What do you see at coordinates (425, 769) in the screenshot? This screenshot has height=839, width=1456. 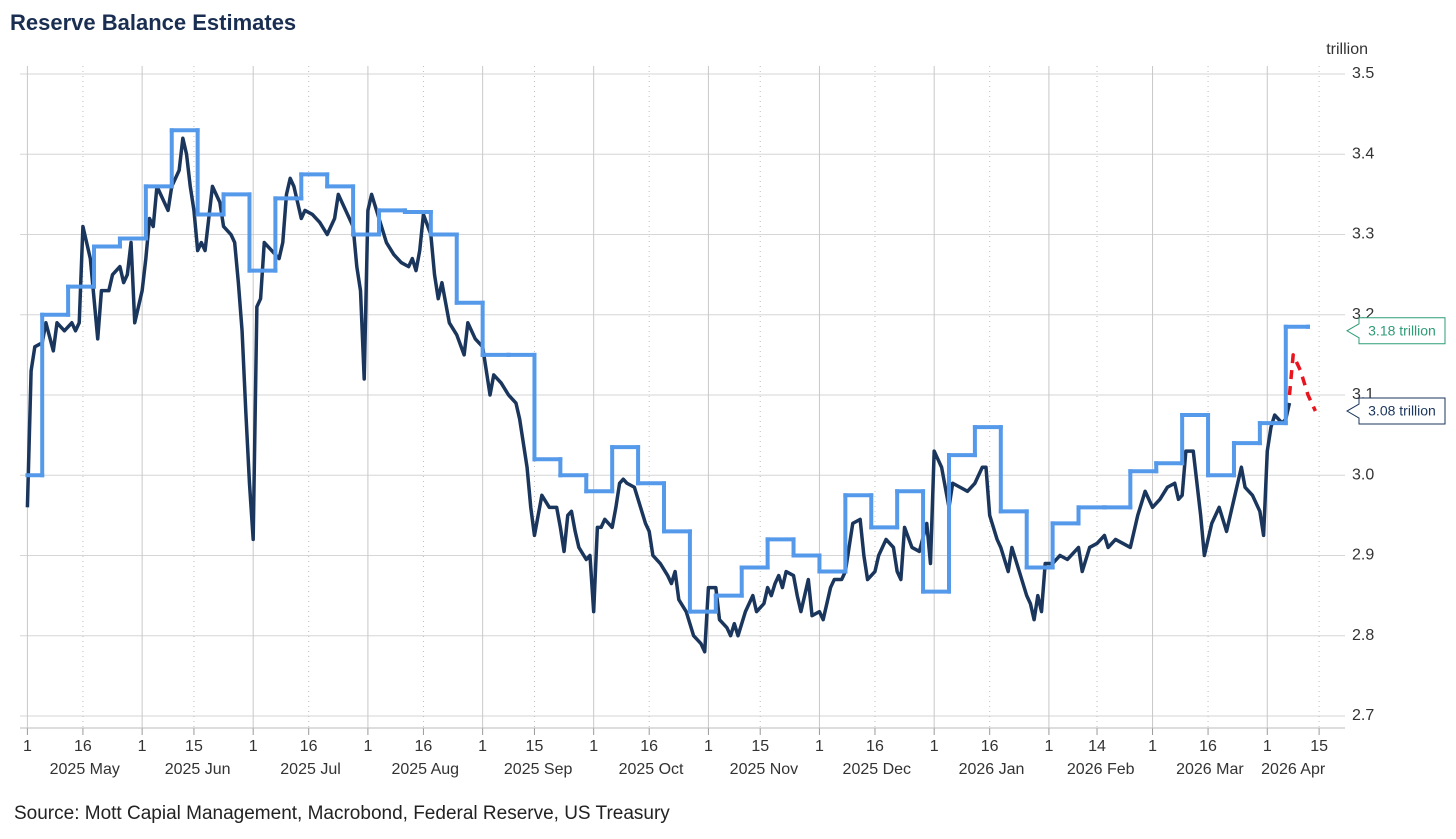 I see `x-month-label: 2025 Aug` at bounding box center [425, 769].